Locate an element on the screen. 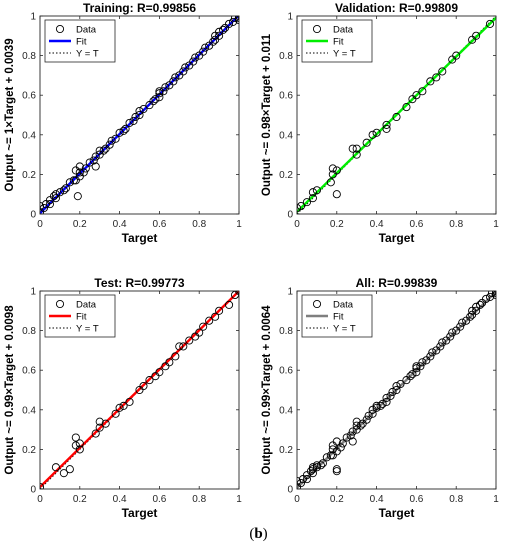 The image size is (517, 550). axes-box is located at coordinates (139, 115).